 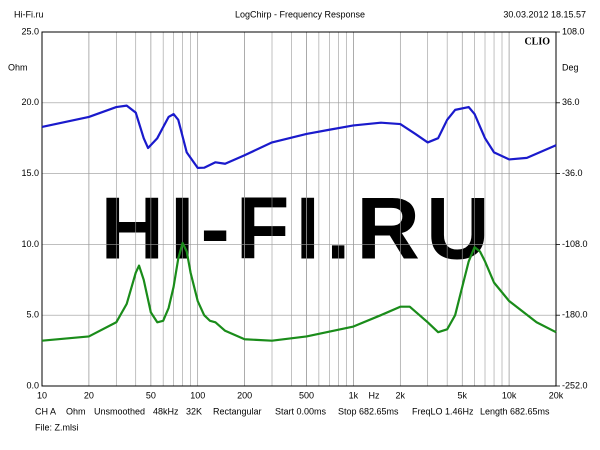 What do you see at coordinates (515, 411) in the screenshot?
I see `footer-item: Length 682.65ms` at bounding box center [515, 411].